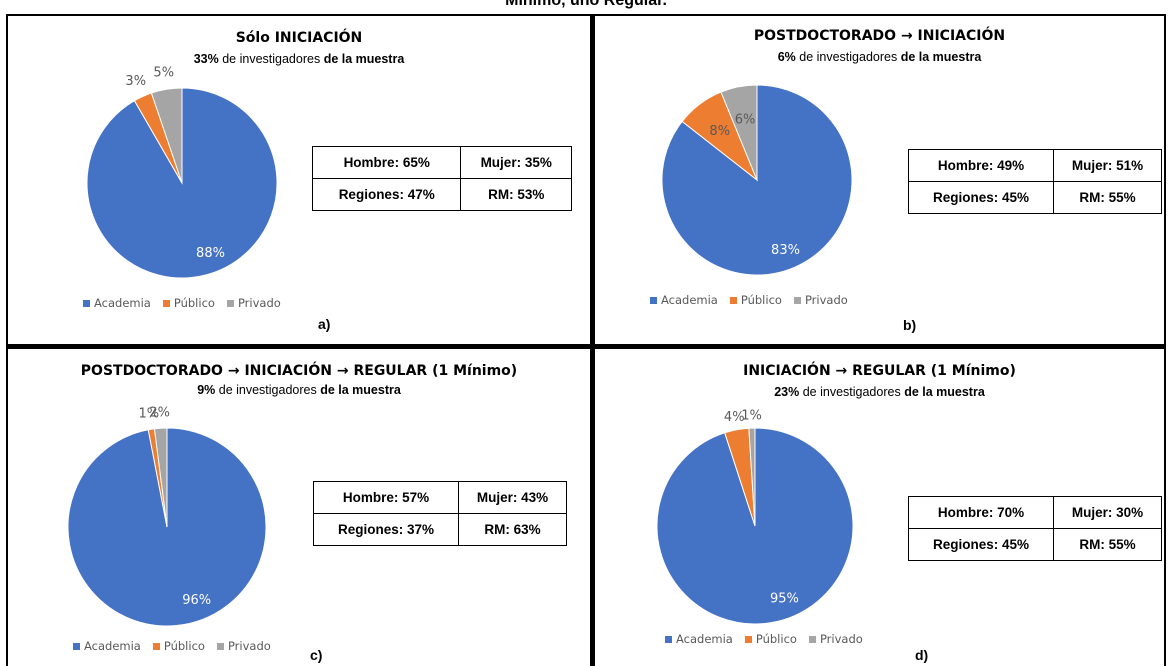 The height and width of the screenshot is (666, 1172). I want to click on pie-chart: 88% 3% 5%, so click(182, 172).